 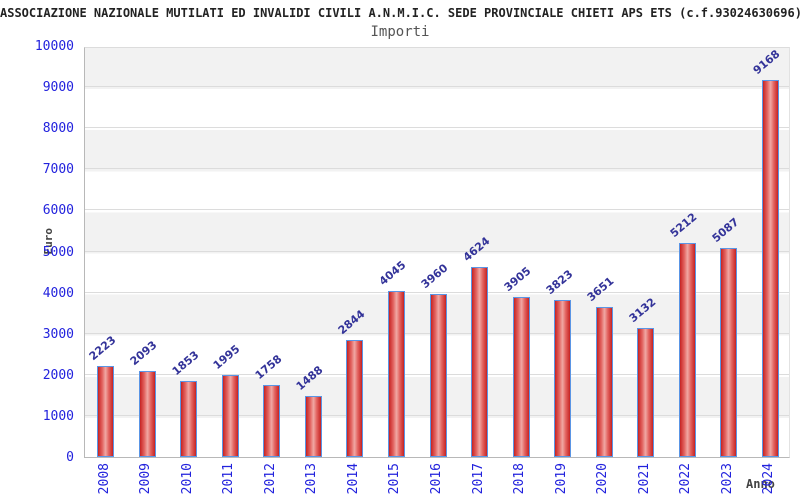 What do you see at coordinates (642, 310) in the screenshot?
I see `value-label-2021: 3132` at bounding box center [642, 310].